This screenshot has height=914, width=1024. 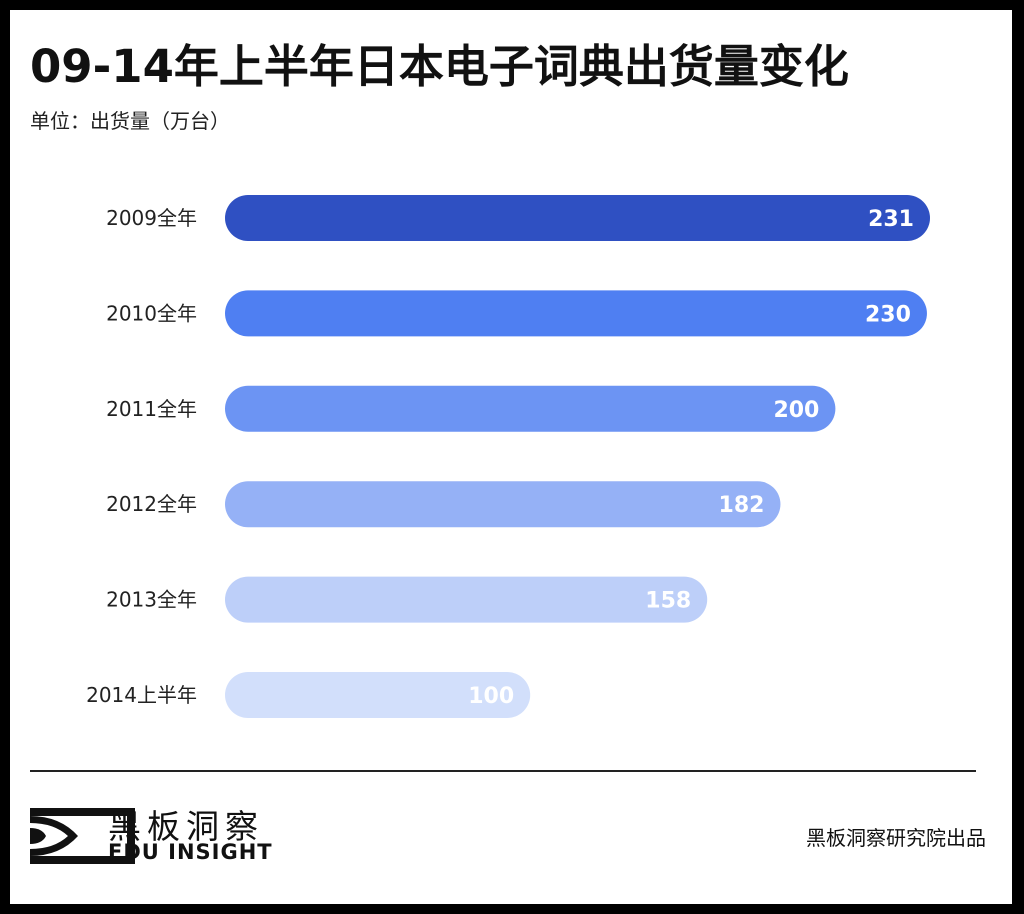 I want to click on brand-name-en: EDU INSIGHT, so click(x=190, y=852).